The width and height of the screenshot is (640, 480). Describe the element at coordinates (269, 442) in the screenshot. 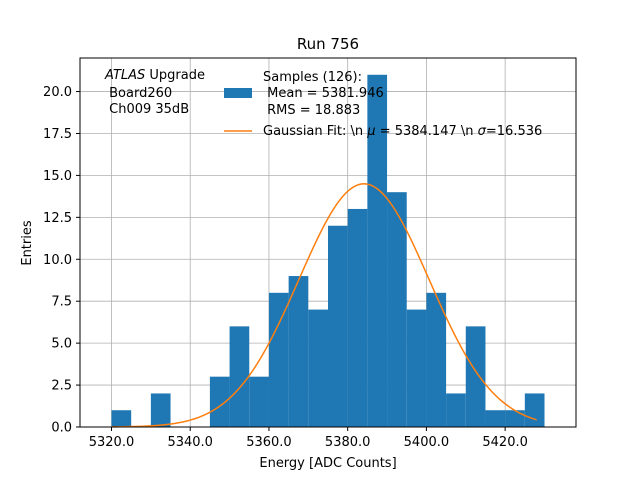

I see `x-tick-label: 5360.0` at that location.